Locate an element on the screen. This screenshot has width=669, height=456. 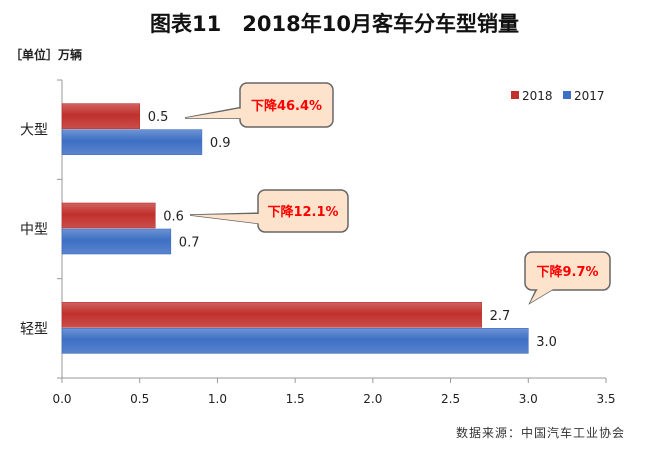
x-tick-label: 2.0 is located at coordinates (372, 399).